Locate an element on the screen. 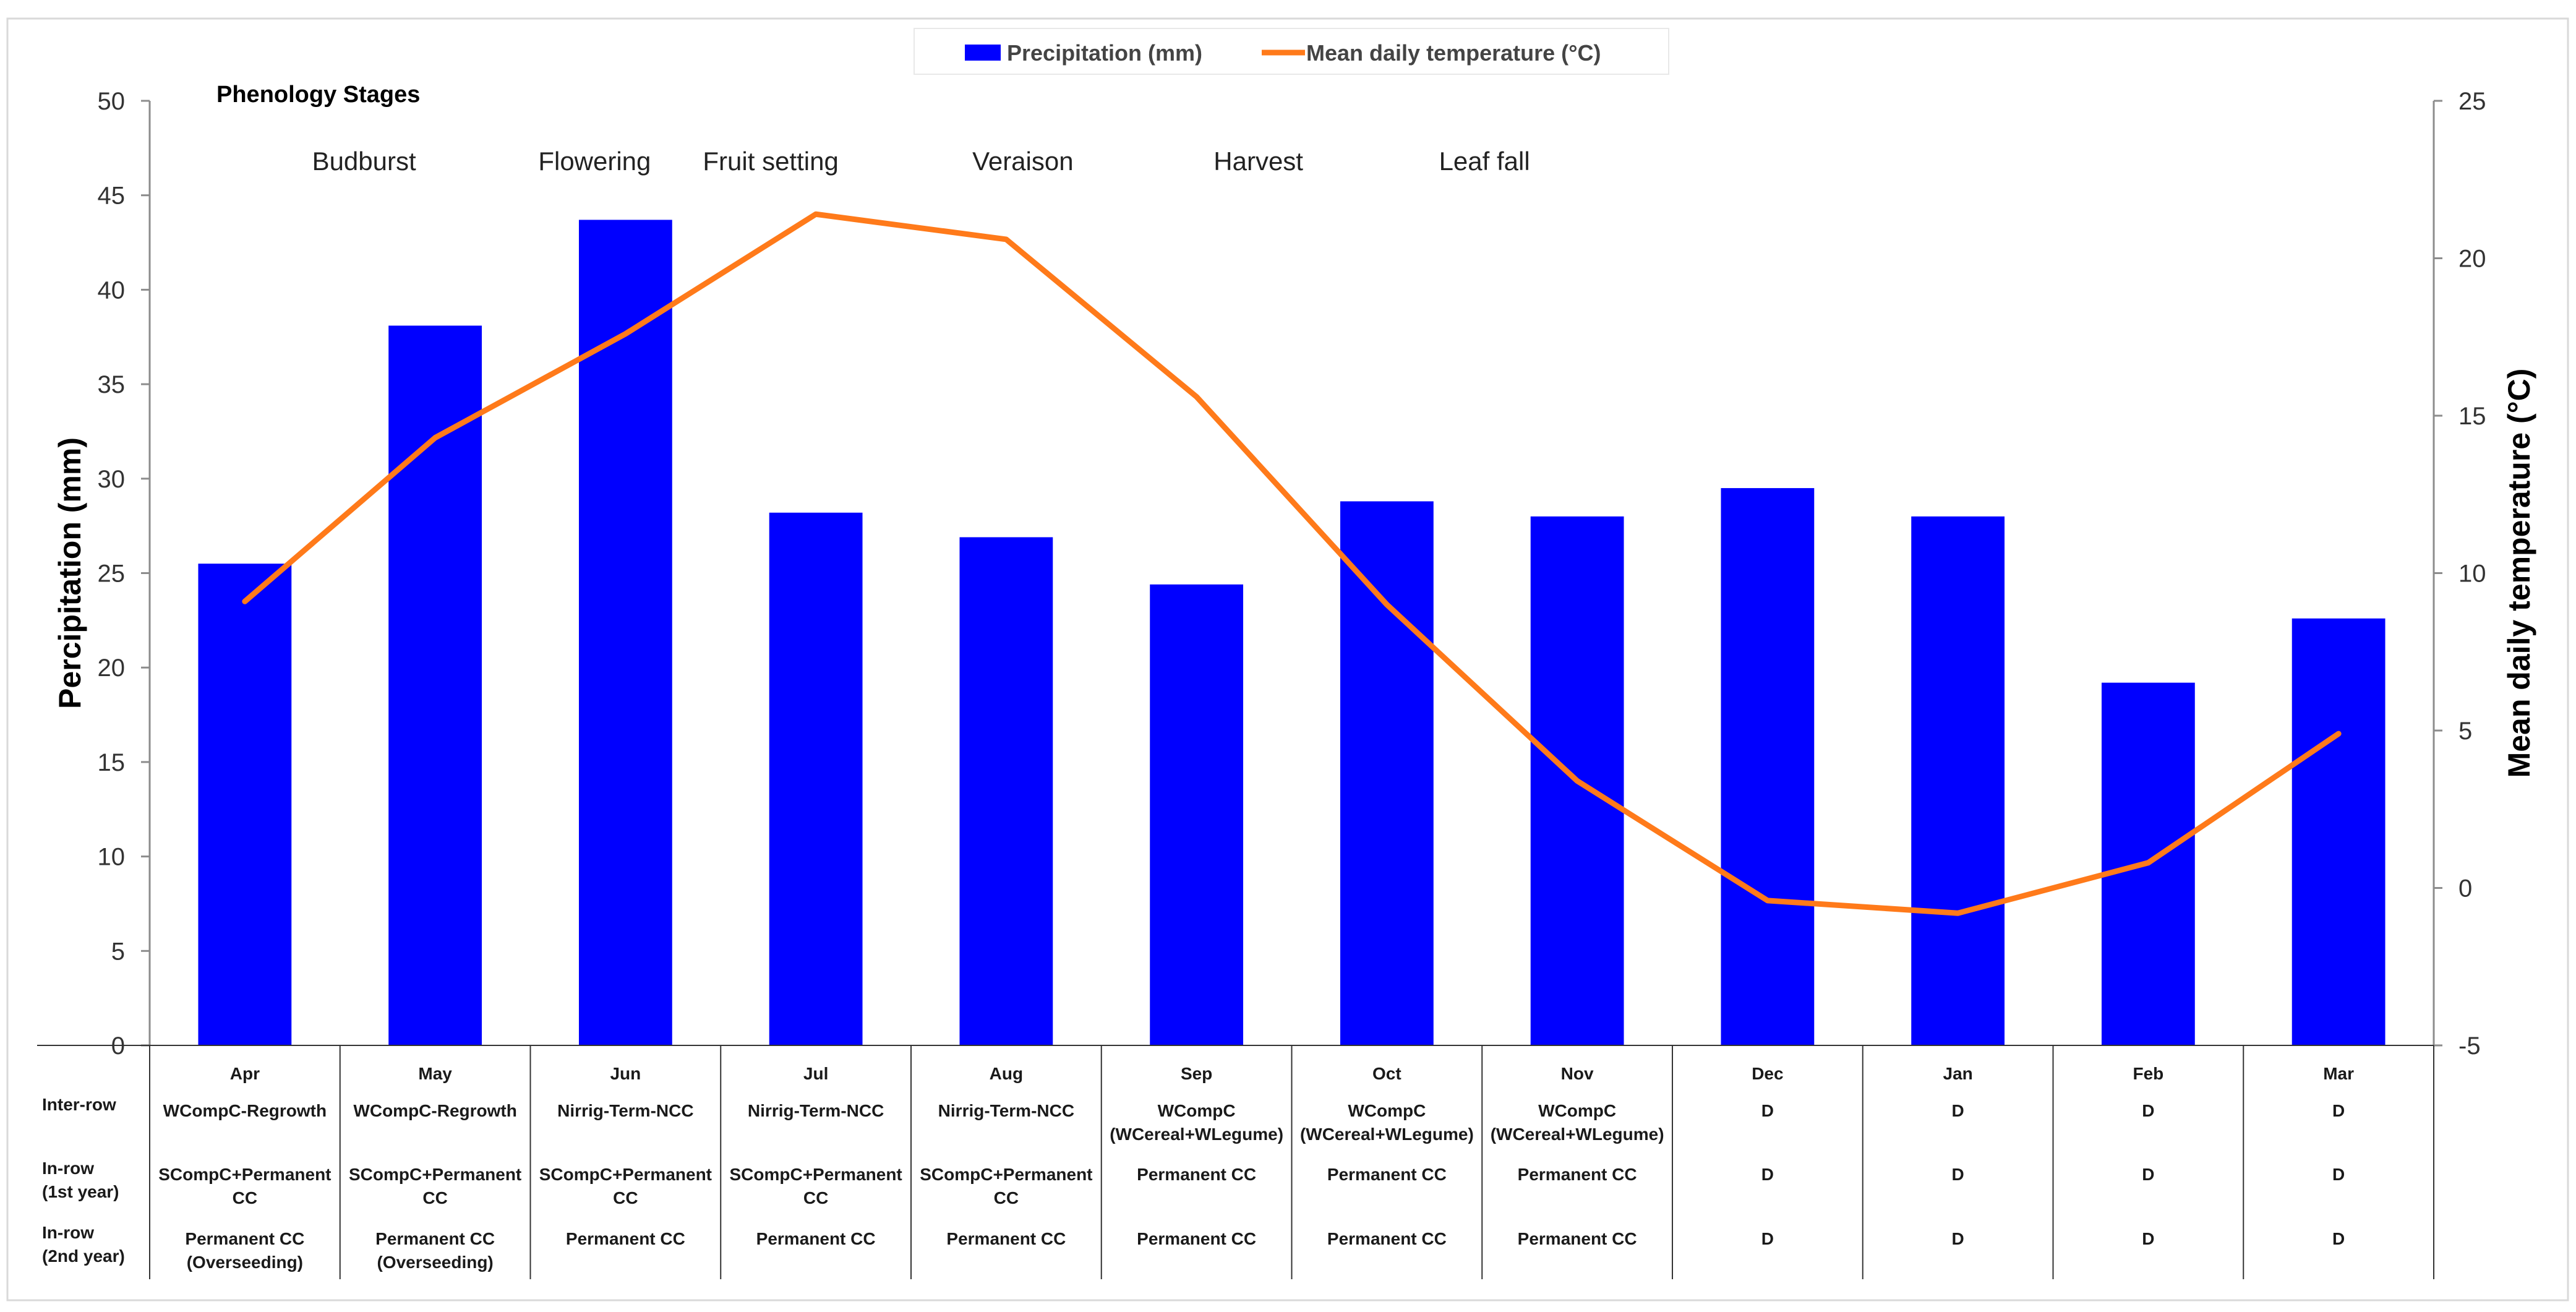  bar-precipitation-dec is located at coordinates (1768, 766).